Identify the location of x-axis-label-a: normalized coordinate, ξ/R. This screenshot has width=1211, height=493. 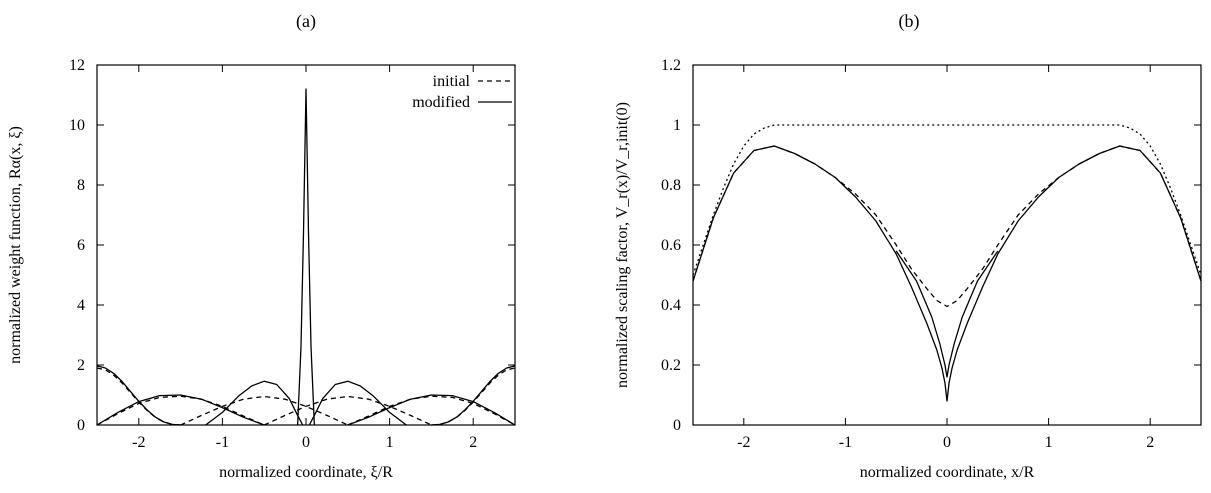
(306, 472).